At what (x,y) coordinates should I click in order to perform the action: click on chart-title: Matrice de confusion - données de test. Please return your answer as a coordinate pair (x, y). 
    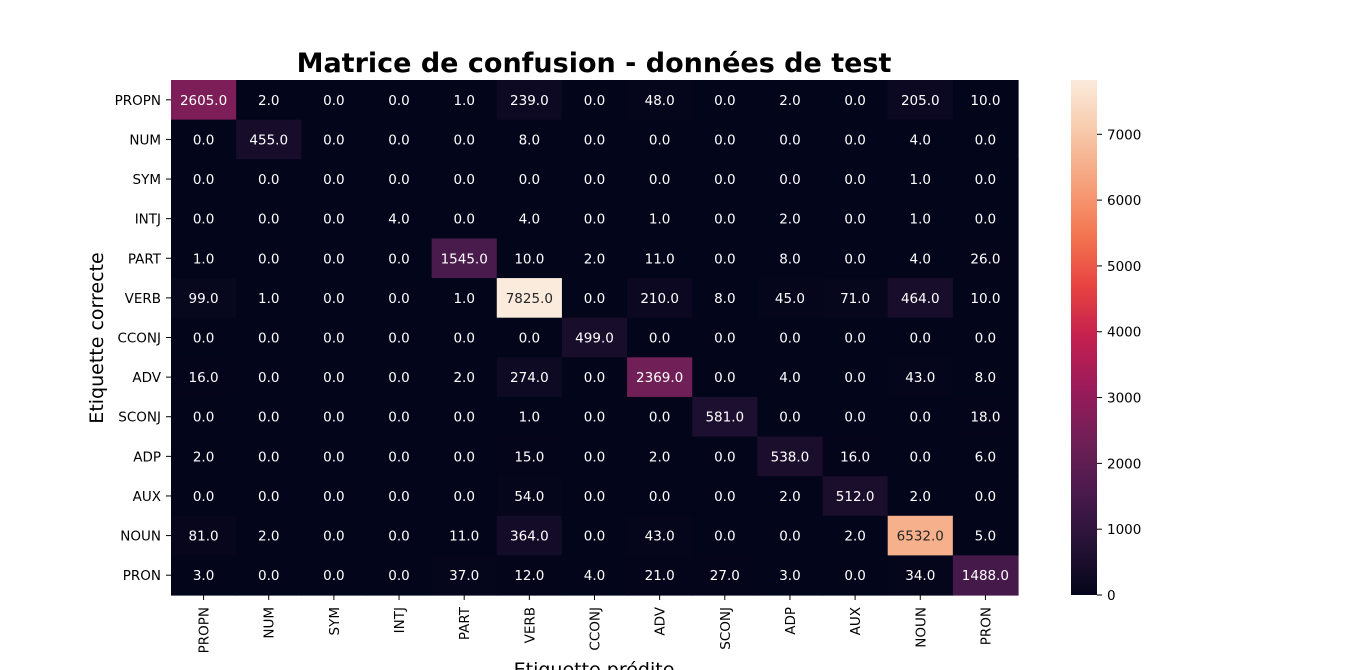
    Looking at the image, I should click on (594, 63).